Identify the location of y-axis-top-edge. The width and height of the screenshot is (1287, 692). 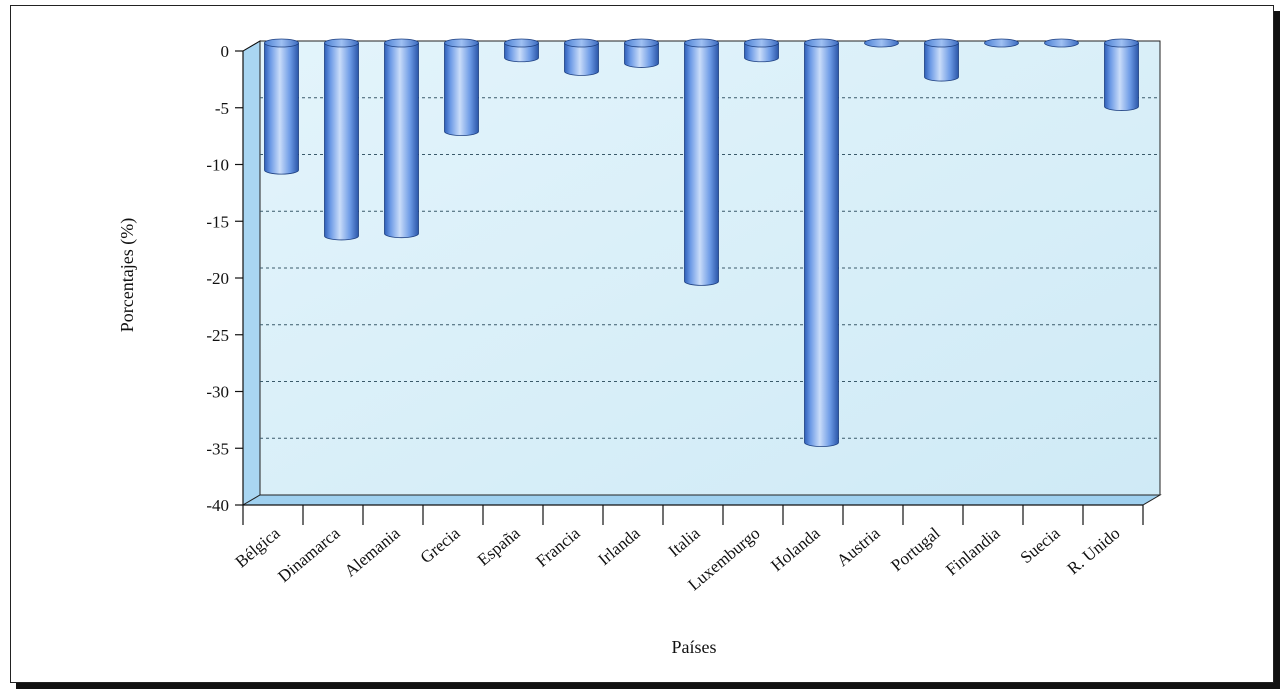
(251, 46).